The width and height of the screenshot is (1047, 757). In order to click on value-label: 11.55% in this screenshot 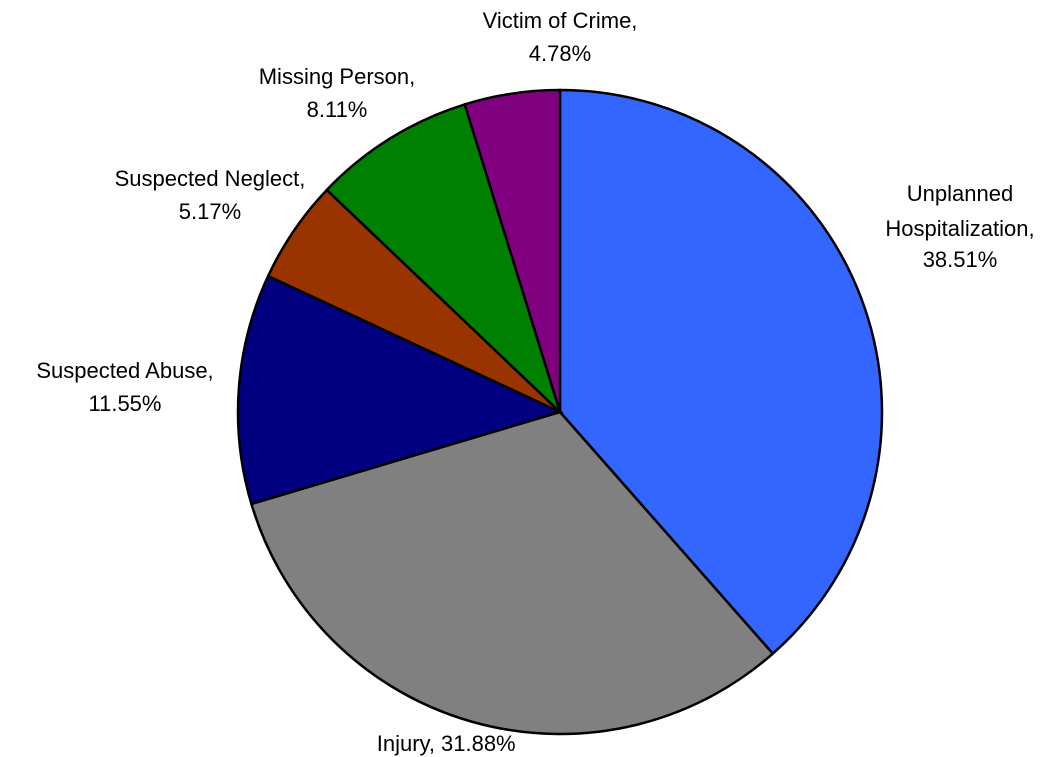, I will do `click(125, 403)`.